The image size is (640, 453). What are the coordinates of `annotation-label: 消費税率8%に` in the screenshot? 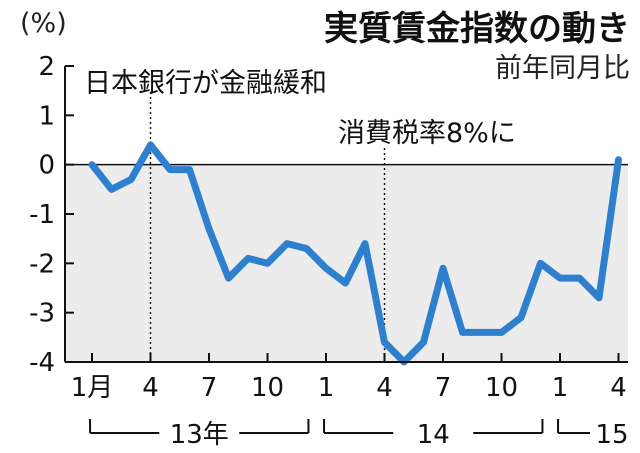 It's located at (427, 133).